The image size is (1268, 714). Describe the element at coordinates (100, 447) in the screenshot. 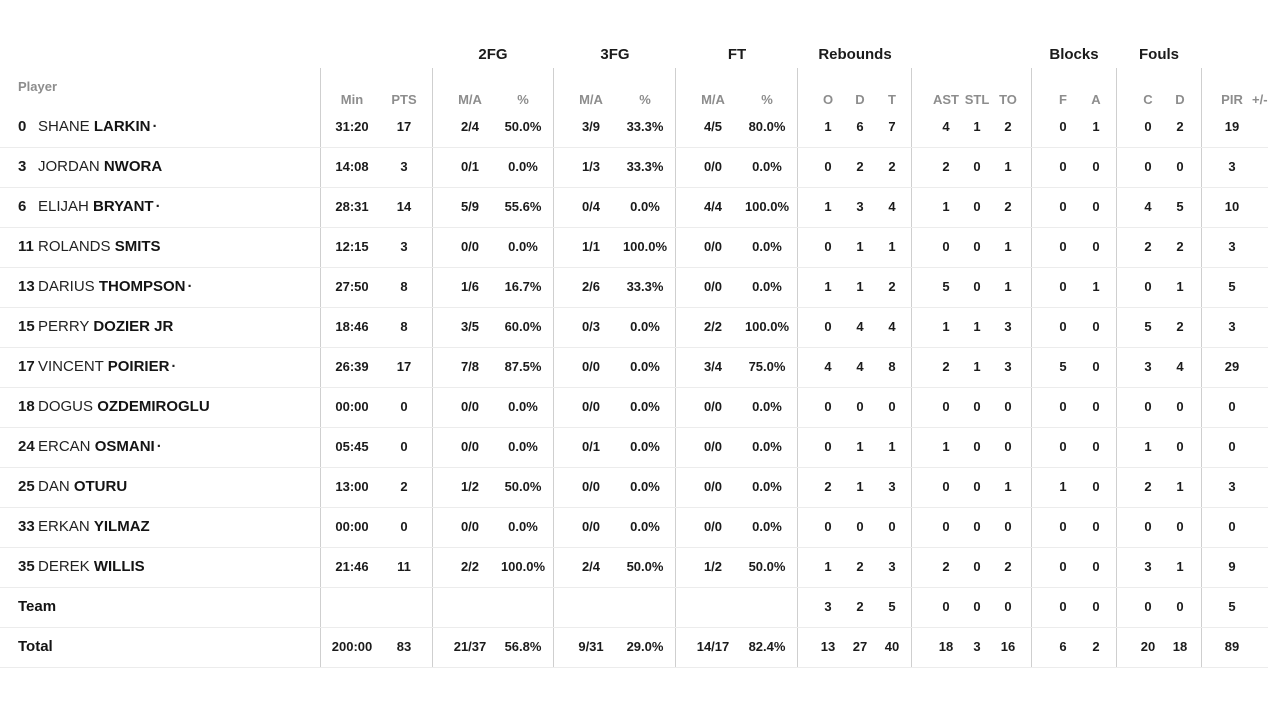

I see `player-name: ERCAN OSMANI ·` at that location.